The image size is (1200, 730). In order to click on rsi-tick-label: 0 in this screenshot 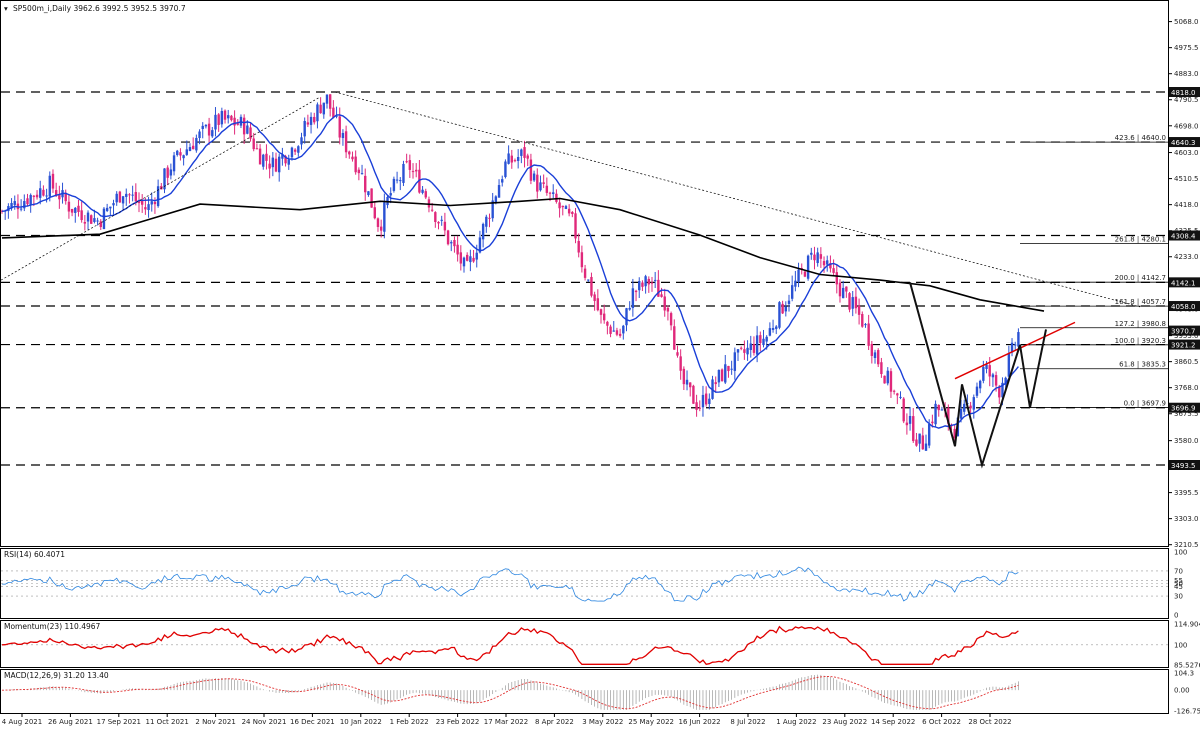, I will do `click(1176, 616)`.